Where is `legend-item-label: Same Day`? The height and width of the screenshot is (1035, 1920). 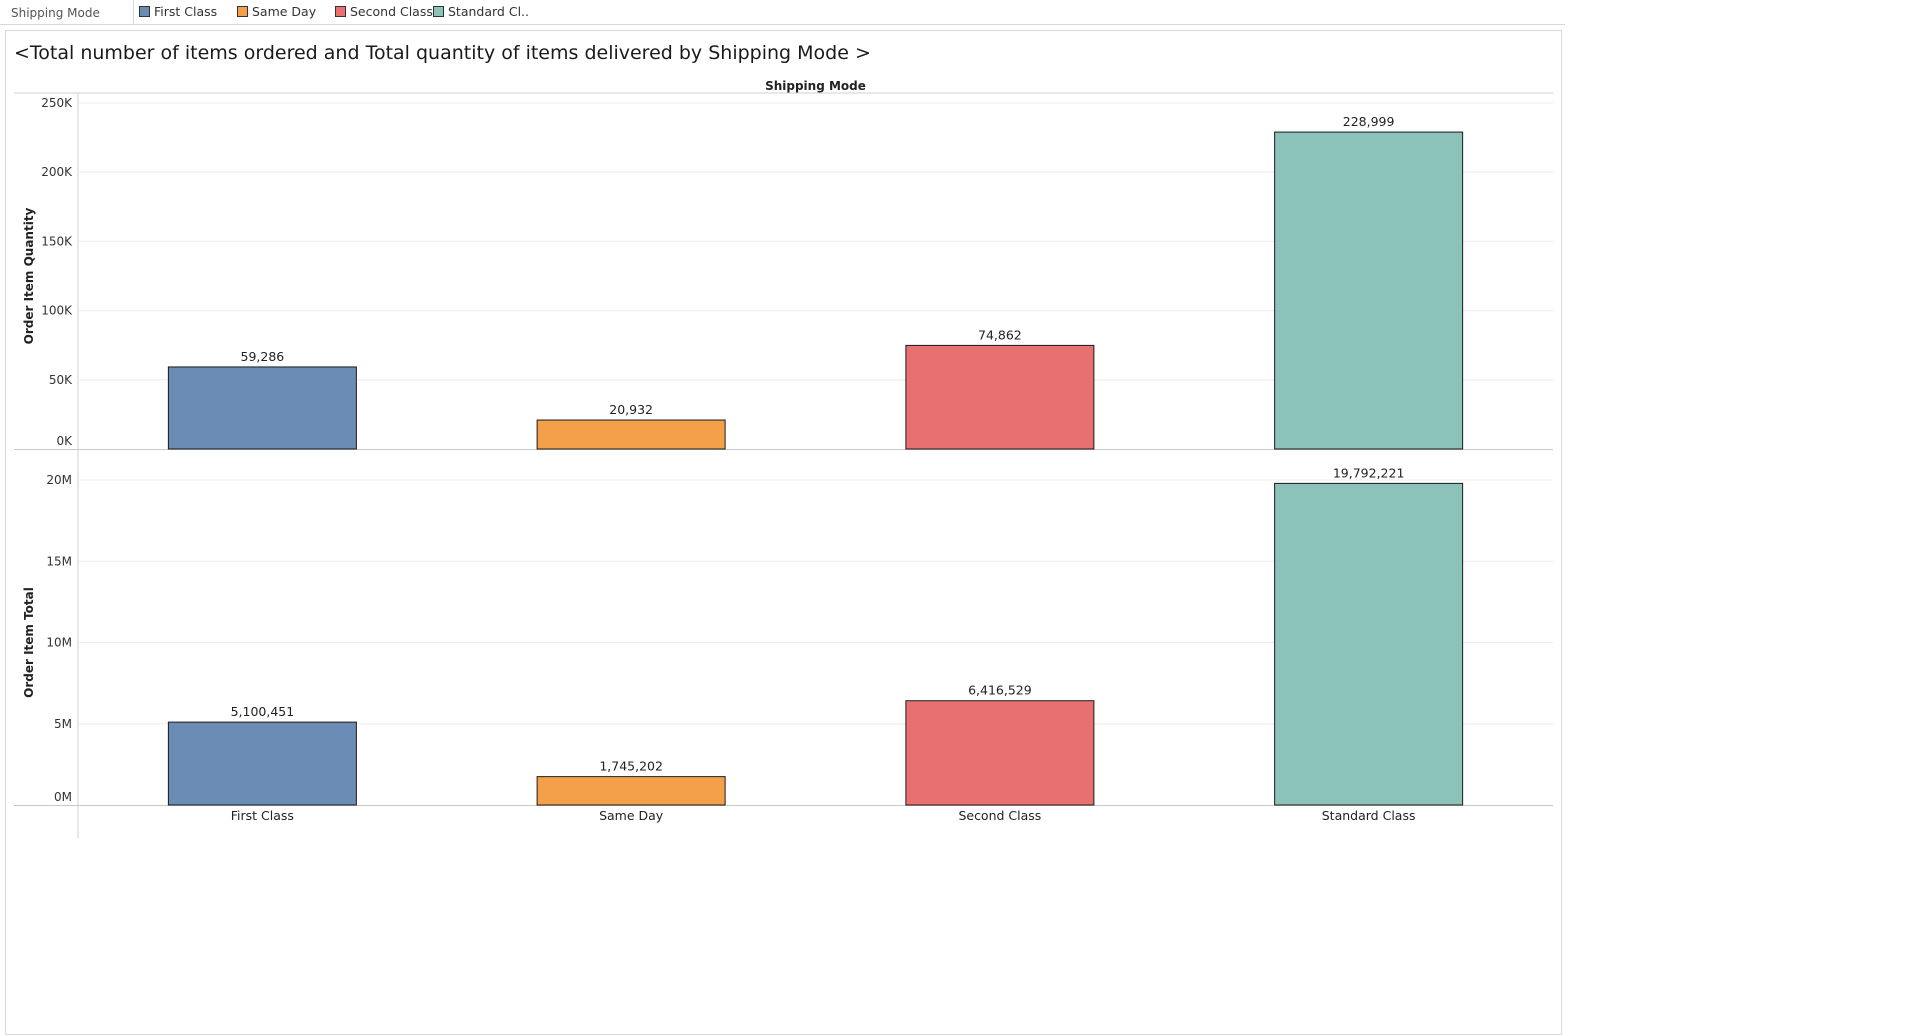 legend-item-label: Same Day is located at coordinates (284, 11).